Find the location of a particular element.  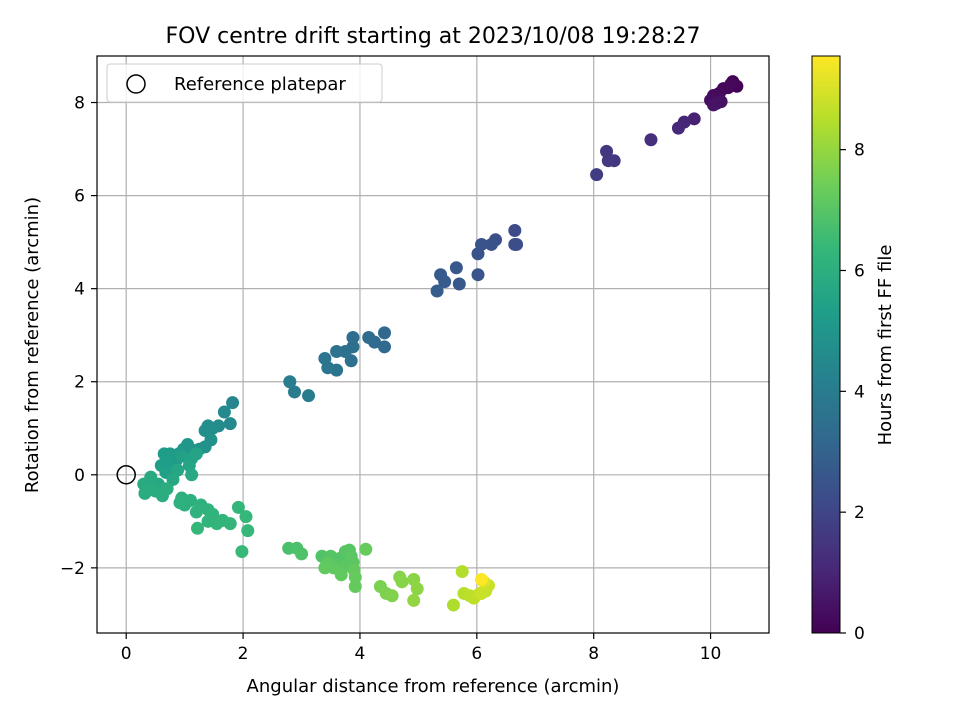

legend-marker is located at coordinates (136, 84).